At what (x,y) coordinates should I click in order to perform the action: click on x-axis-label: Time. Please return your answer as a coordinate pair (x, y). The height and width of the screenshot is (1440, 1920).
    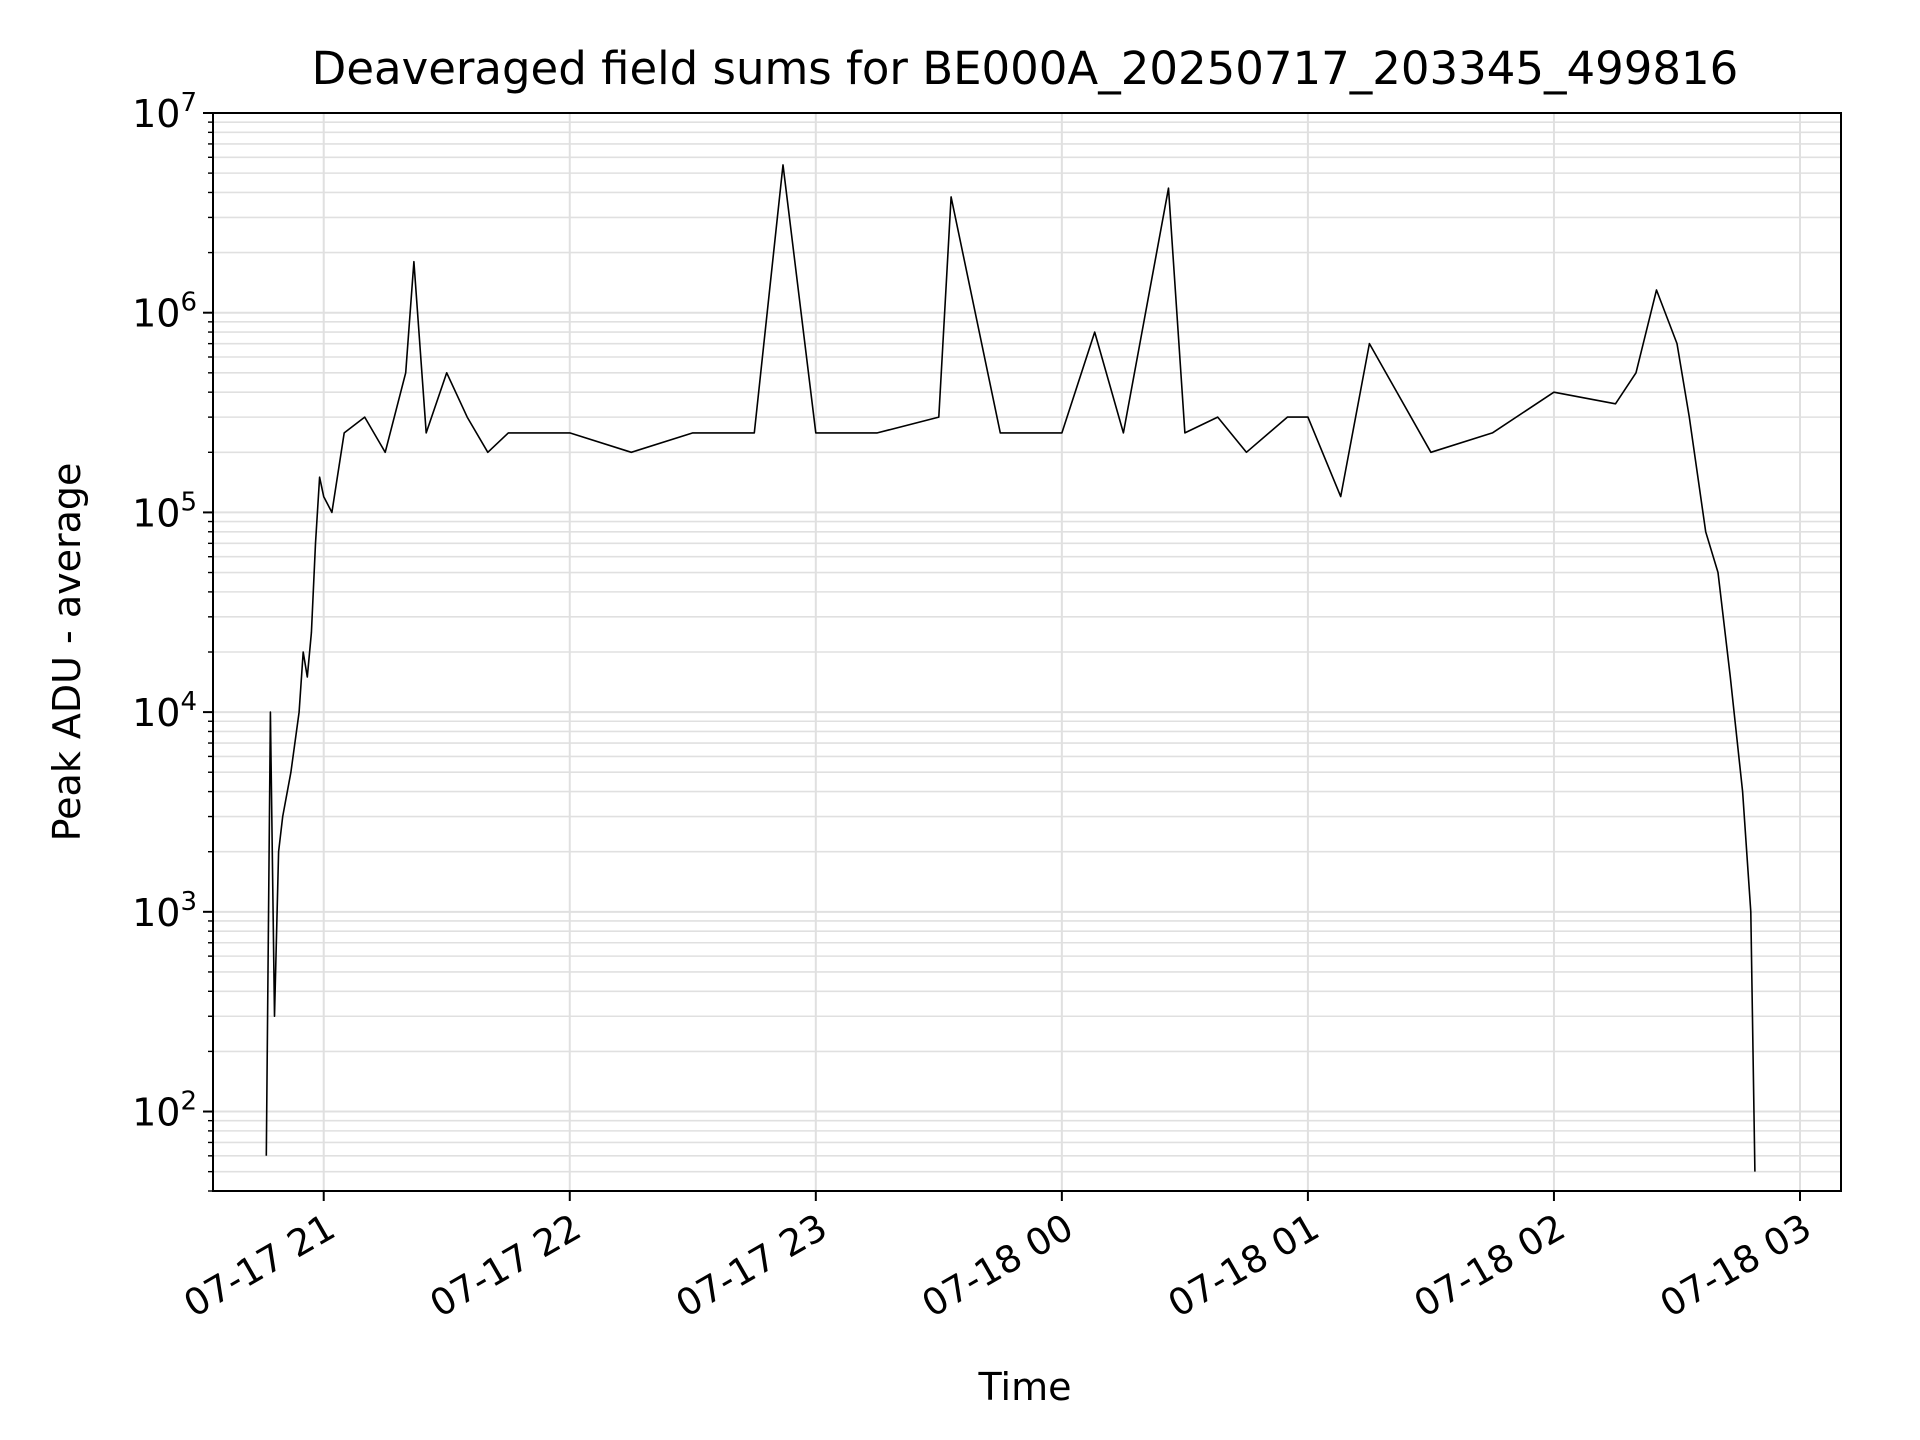
    Looking at the image, I should click on (1025, 1387).